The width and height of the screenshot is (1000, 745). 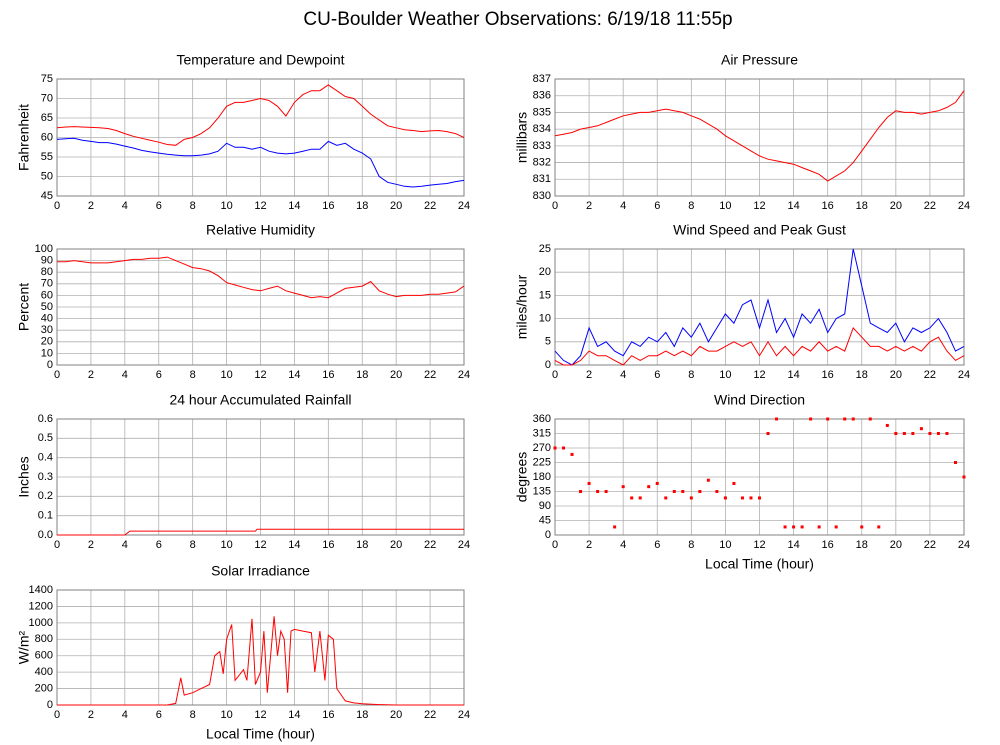 What do you see at coordinates (24, 307) in the screenshot?
I see `y-axis-label: Percent` at bounding box center [24, 307].